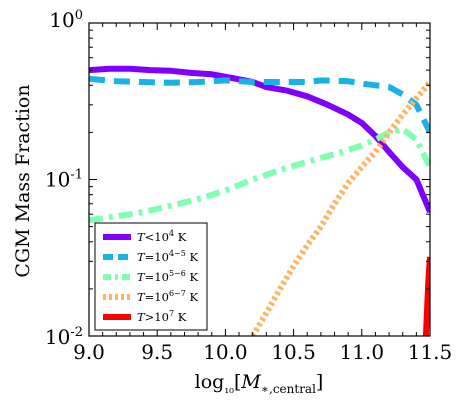  What do you see at coordinates (64, 337) in the screenshot?
I see `y-tick-label: 10⁻²` at bounding box center [64, 337].